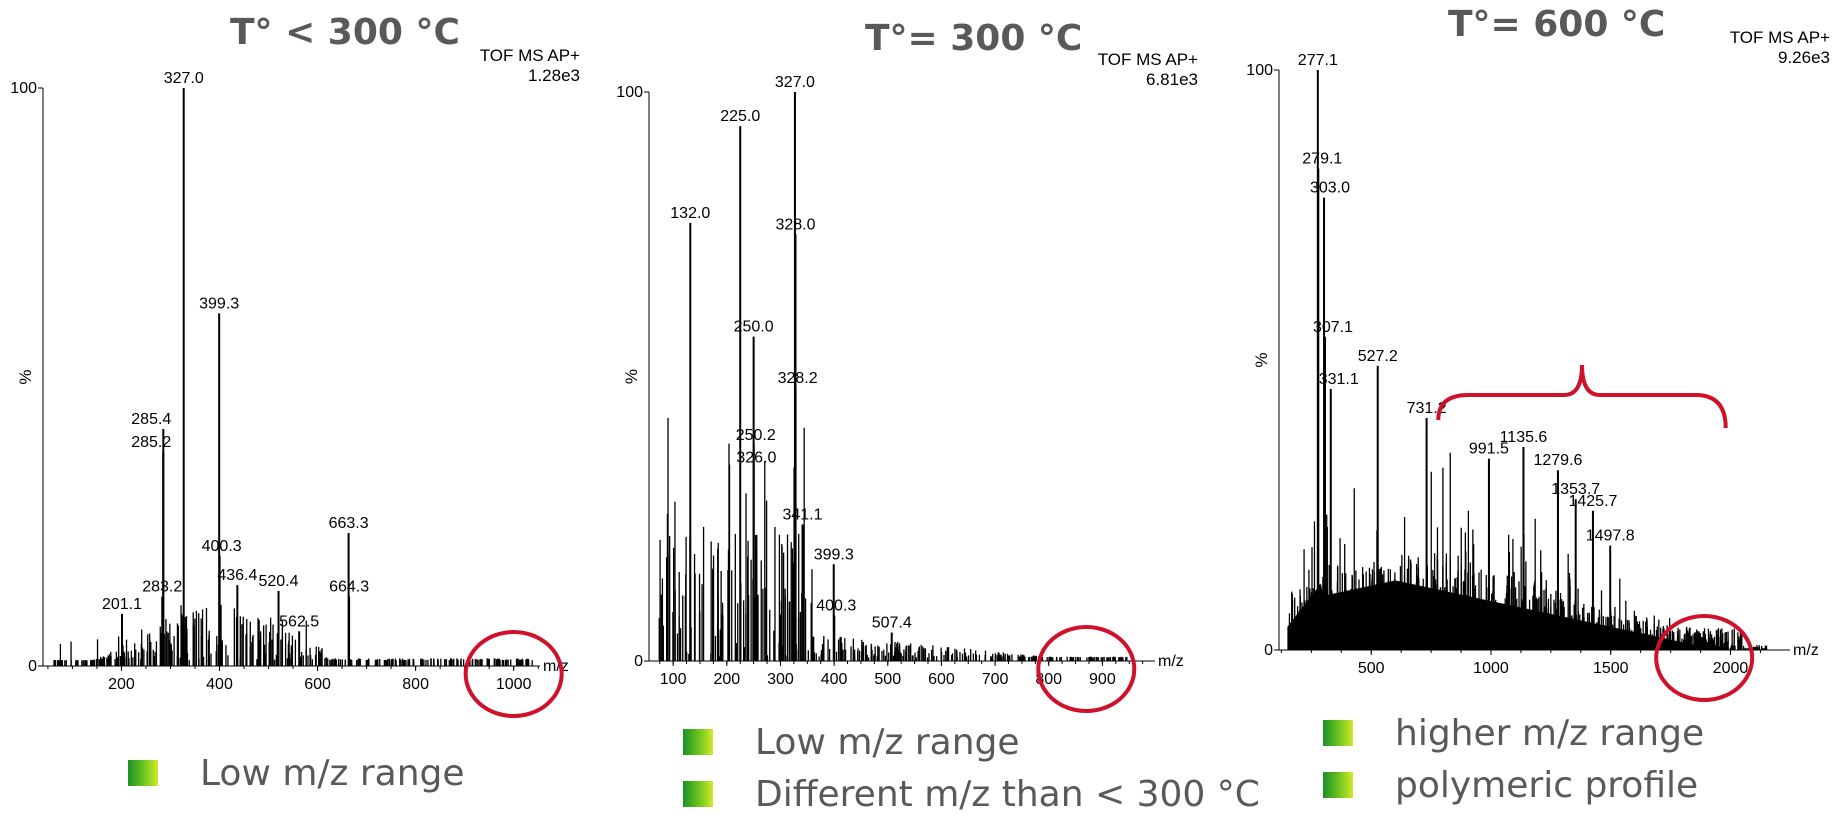  I want to click on peak-label: 201.1, so click(122, 604).